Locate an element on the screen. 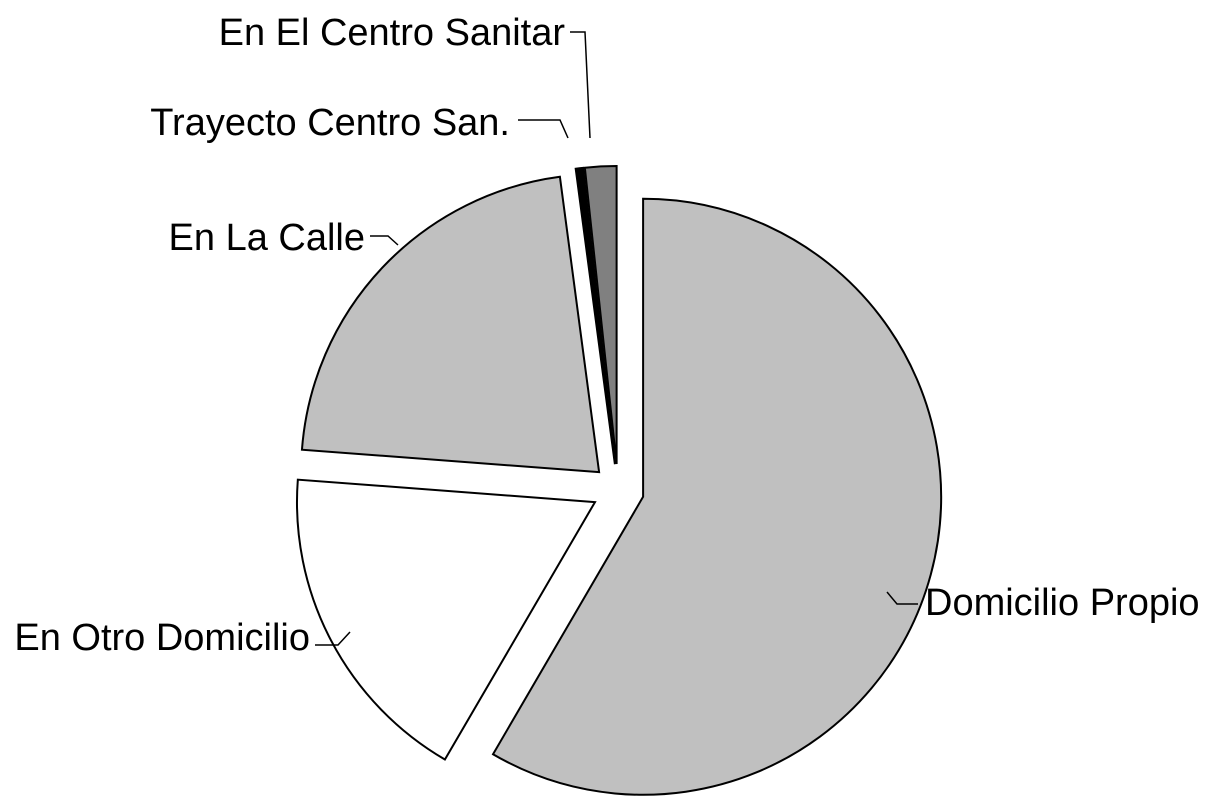  slice-label: Domicilio Propio is located at coordinates (1062, 603).